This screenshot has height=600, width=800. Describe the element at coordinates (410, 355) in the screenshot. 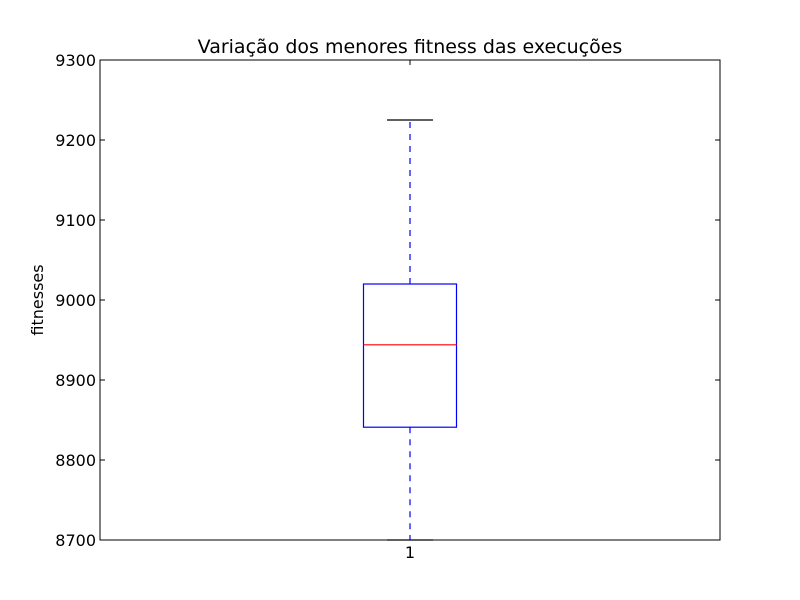

I see `iqr-box` at that location.